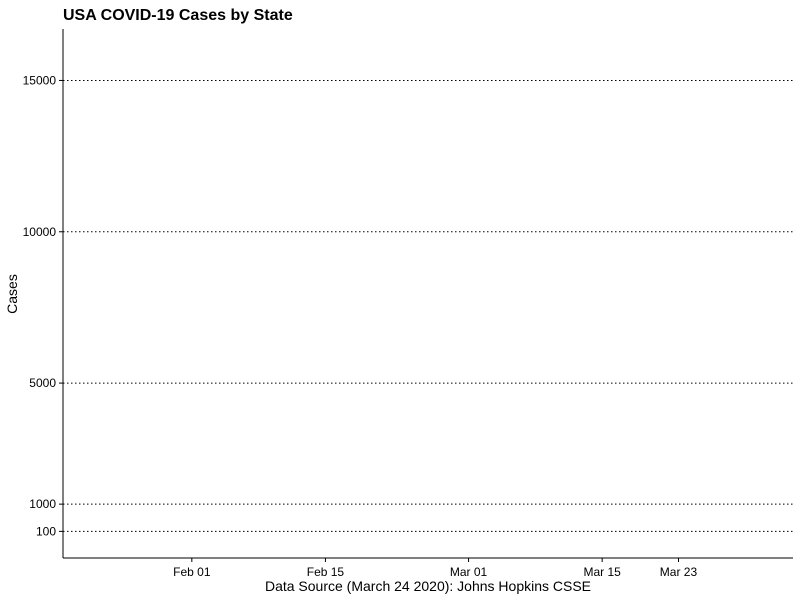  What do you see at coordinates (42, 504) in the screenshot?
I see `y-tick-label: 1000` at bounding box center [42, 504].